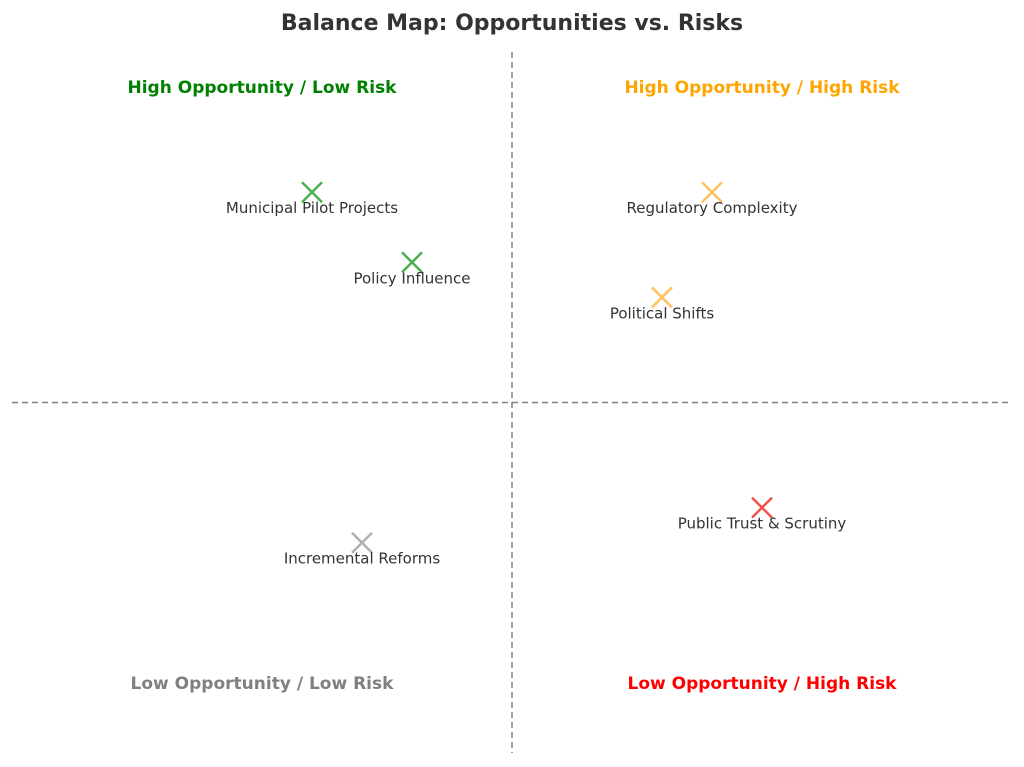 Image resolution: width=1024 pixels, height=767 pixels. I want to click on data-point: Political Shifts, so click(662, 304).